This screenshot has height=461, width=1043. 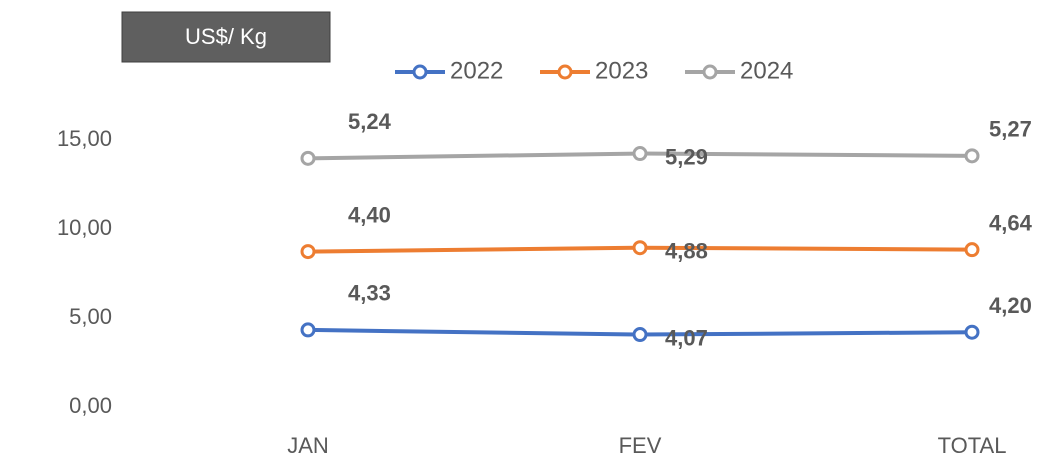 I want to click on y-tick-label: 10,00, so click(x=84, y=227).